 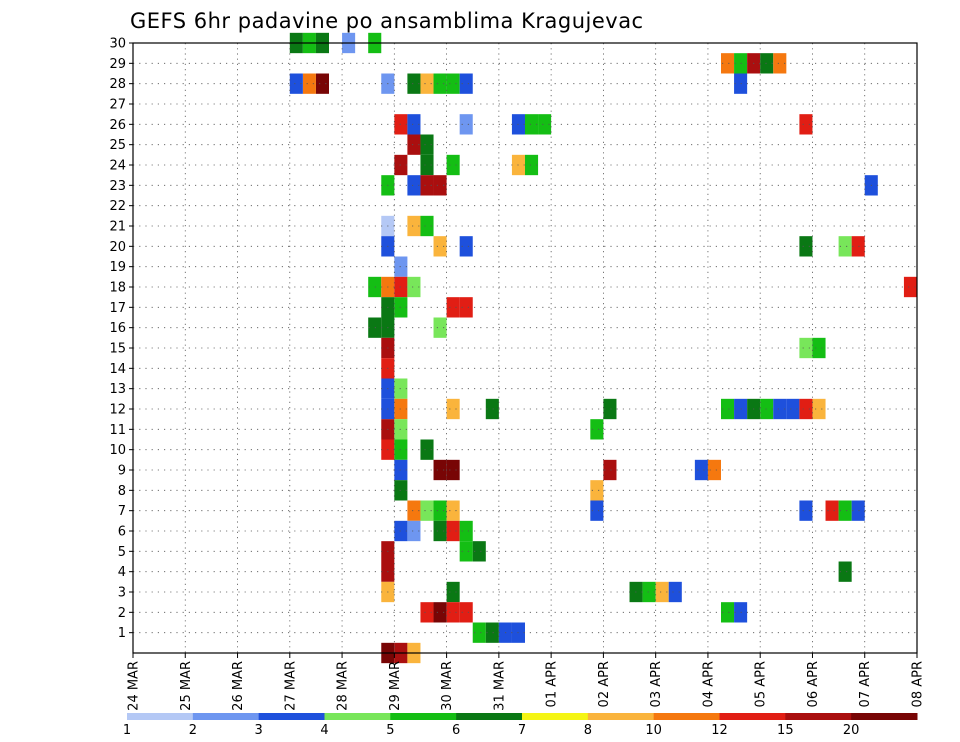 What do you see at coordinates (122, 532) in the screenshot?
I see `y-tick-label: 6` at bounding box center [122, 532].